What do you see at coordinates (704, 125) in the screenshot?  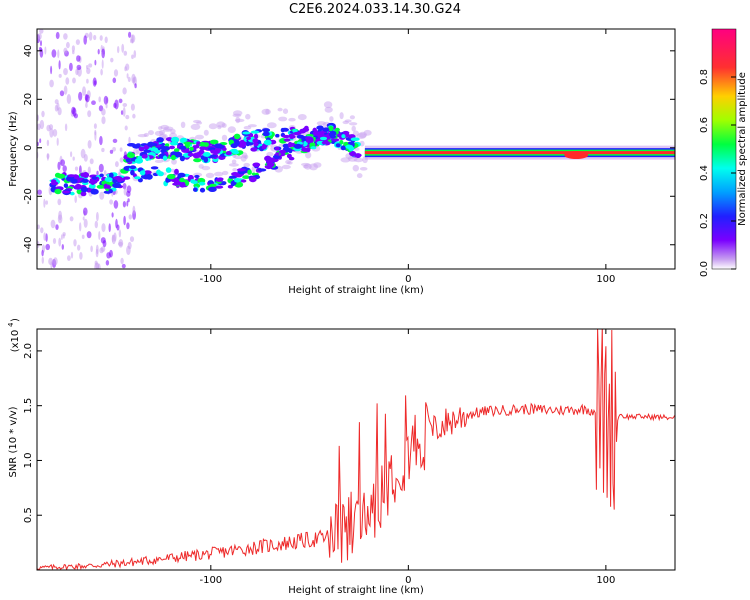 I see `colorbar-tick-label: 0.6` at bounding box center [704, 125].